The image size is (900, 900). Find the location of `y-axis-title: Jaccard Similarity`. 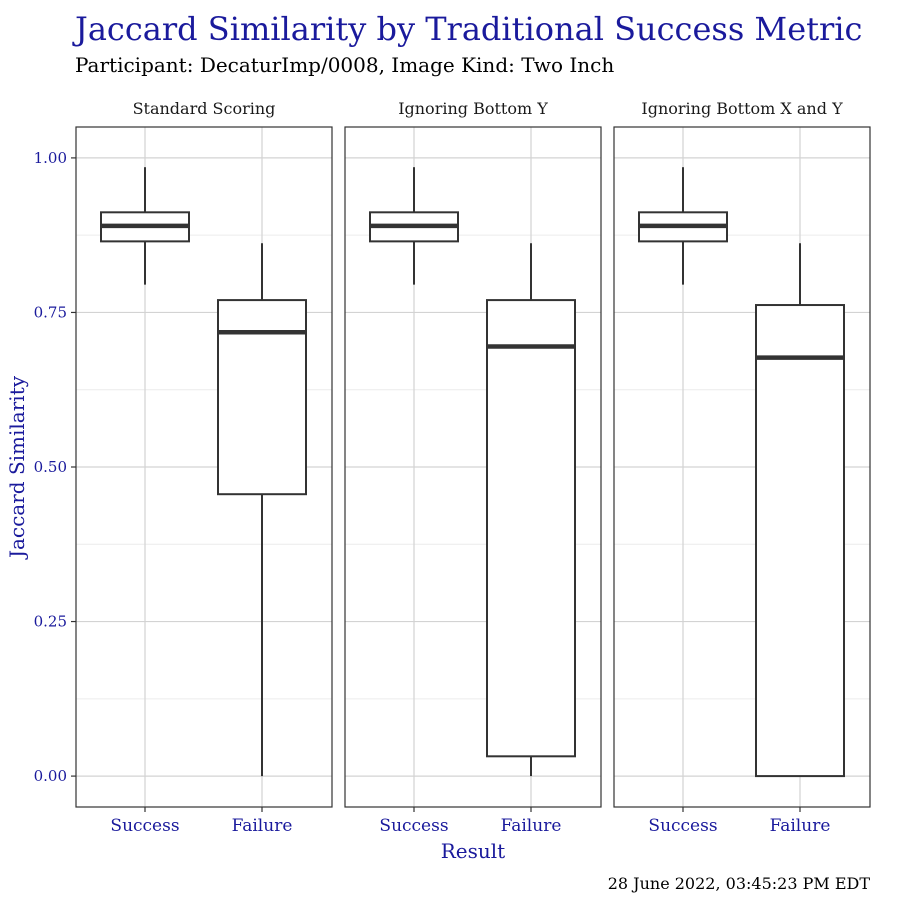

y-axis-title: Jaccard Similarity is located at coordinates (17, 467).